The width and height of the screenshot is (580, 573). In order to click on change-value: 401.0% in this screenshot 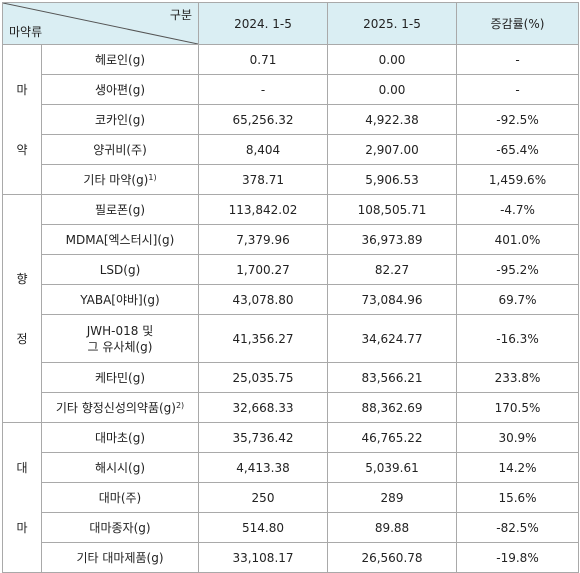, I will do `click(517, 239)`.